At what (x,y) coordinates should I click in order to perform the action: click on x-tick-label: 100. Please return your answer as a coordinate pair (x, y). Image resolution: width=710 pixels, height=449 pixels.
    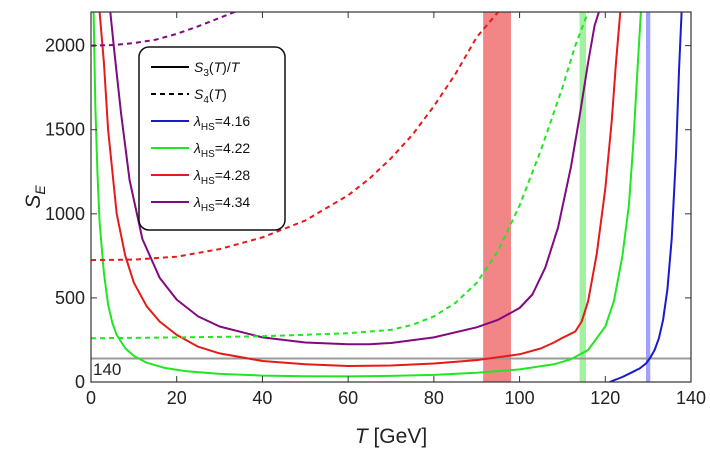
    Looking at the image, I should click on (520, 398).